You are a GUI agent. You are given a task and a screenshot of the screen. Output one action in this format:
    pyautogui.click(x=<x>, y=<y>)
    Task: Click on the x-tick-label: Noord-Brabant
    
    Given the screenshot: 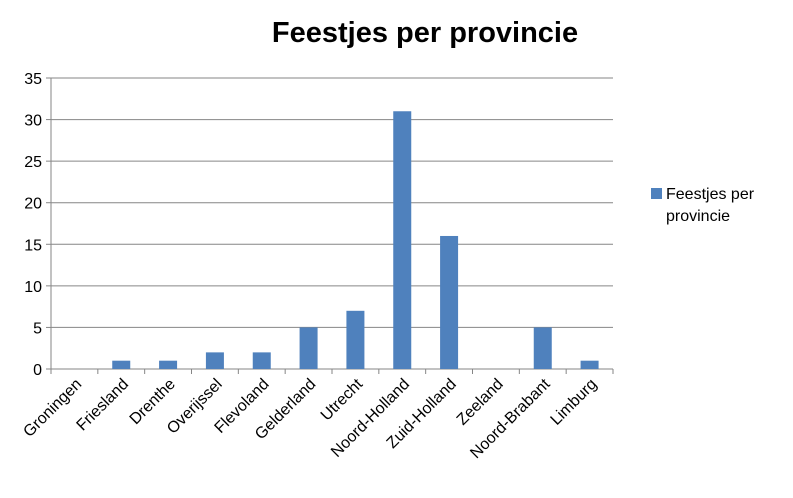 What is the action you would take?
    pyautogui.click(x=510, y=418)
    